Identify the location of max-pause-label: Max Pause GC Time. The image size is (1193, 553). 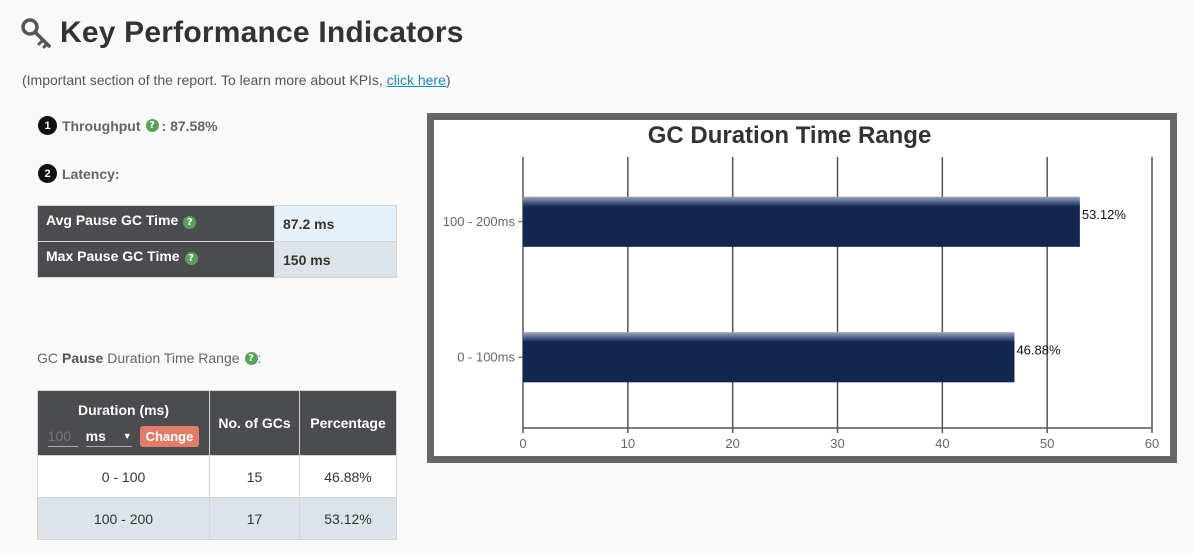
(113, 256).